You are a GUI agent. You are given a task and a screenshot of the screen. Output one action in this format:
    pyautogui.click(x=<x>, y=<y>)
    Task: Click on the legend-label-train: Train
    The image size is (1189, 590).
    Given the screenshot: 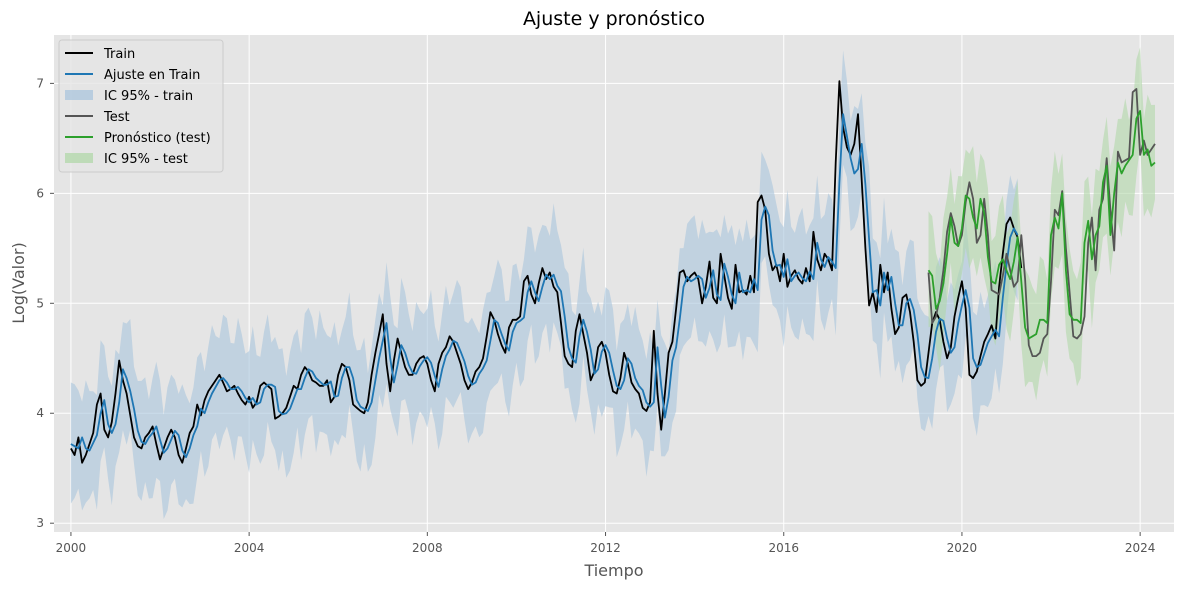 What is the action you would take?
    pyautogui.click(x=119, y=54)
    